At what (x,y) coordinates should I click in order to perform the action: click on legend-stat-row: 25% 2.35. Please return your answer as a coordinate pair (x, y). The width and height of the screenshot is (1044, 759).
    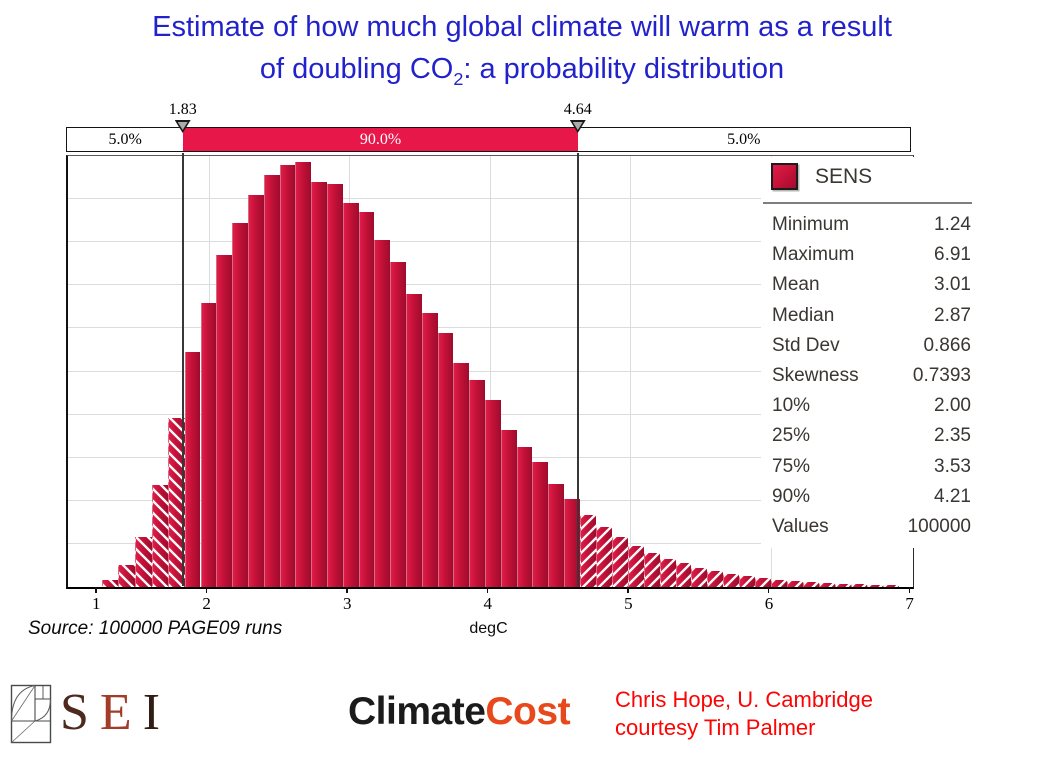
    Looking at the image, I should click on (867, 436).